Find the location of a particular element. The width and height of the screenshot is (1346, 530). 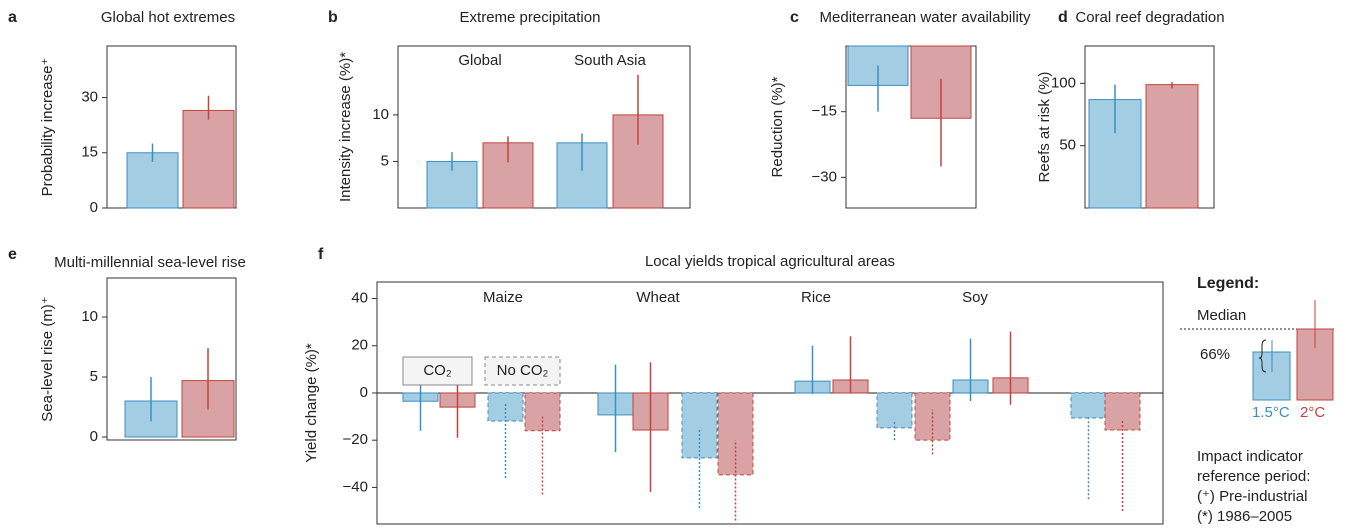

legend-label: 2°C is located at coordinates (1312, 412).